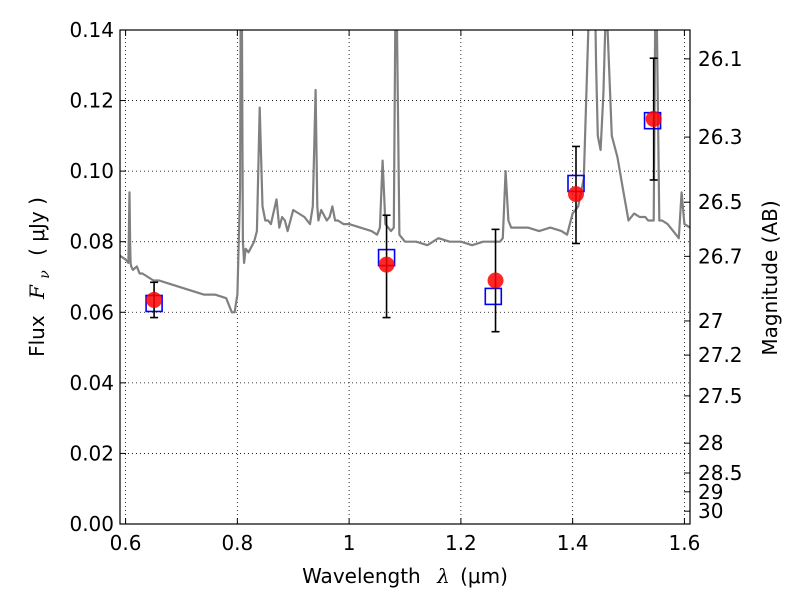  Describe the element at coordinates (770, 277) in the screenshot. I see `y2-axis-label: Magnitude (AB)` at that location.